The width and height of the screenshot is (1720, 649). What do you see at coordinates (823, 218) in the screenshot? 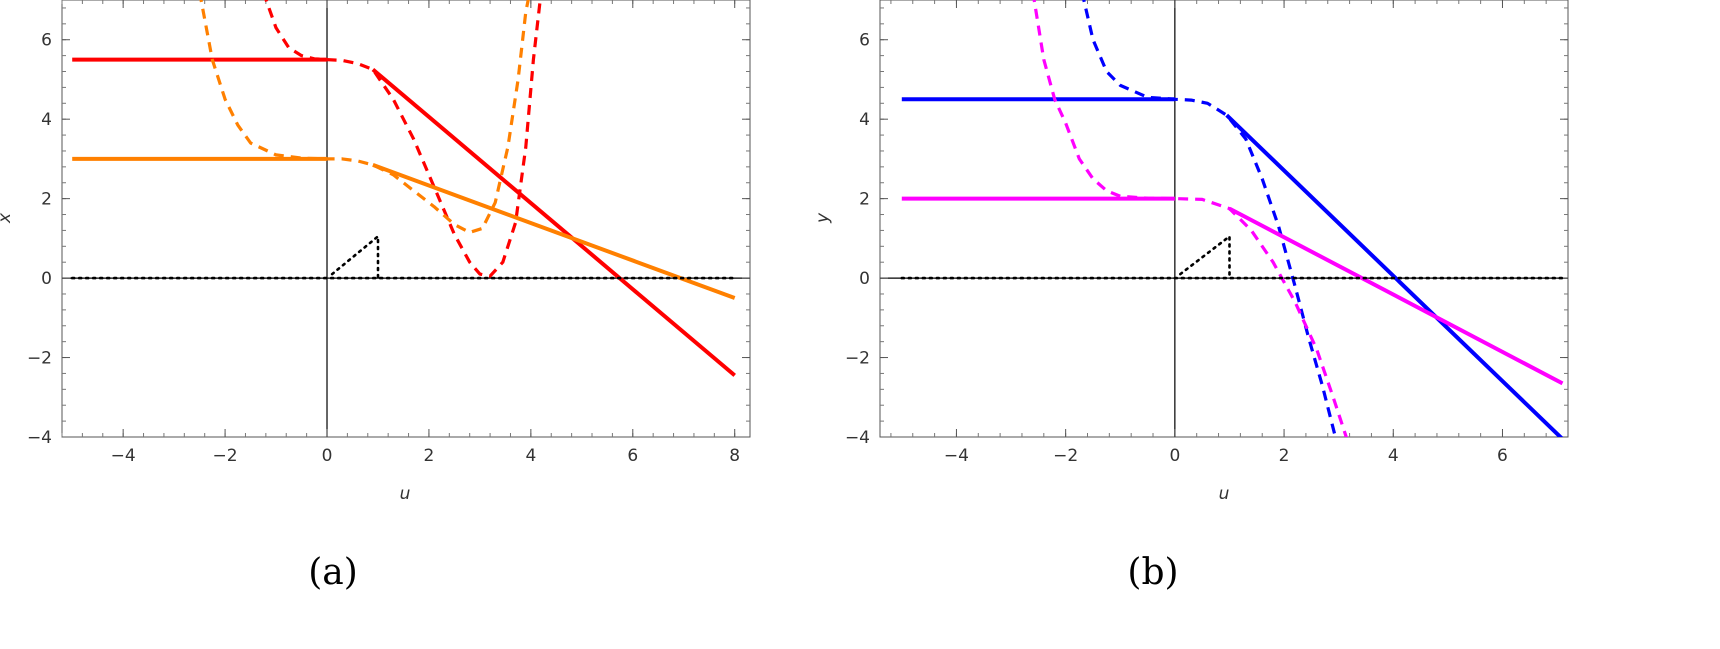
I see `y-axis-title: y` at bounding box center [823, 218].